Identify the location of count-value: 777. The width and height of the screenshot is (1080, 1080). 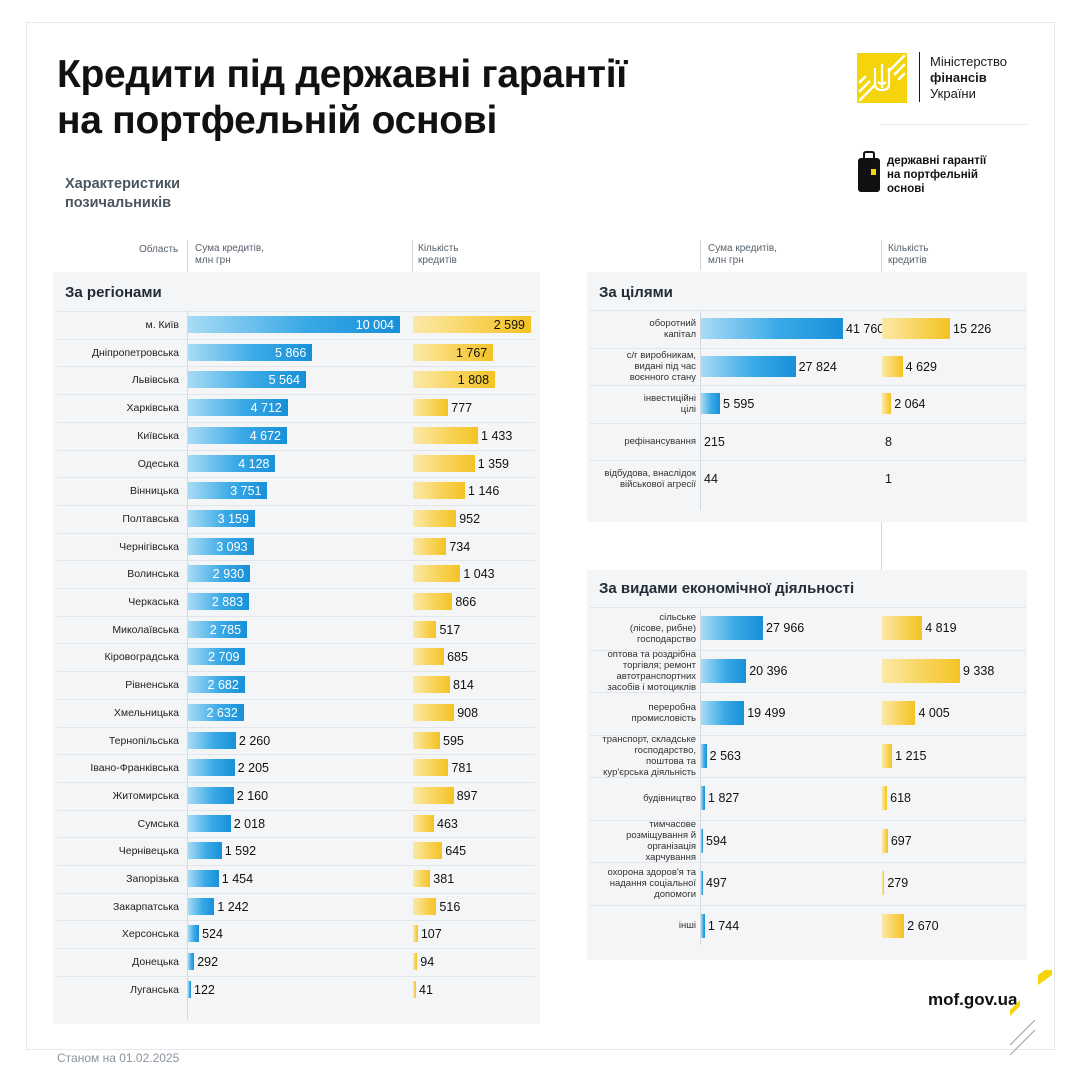
(462, 408).